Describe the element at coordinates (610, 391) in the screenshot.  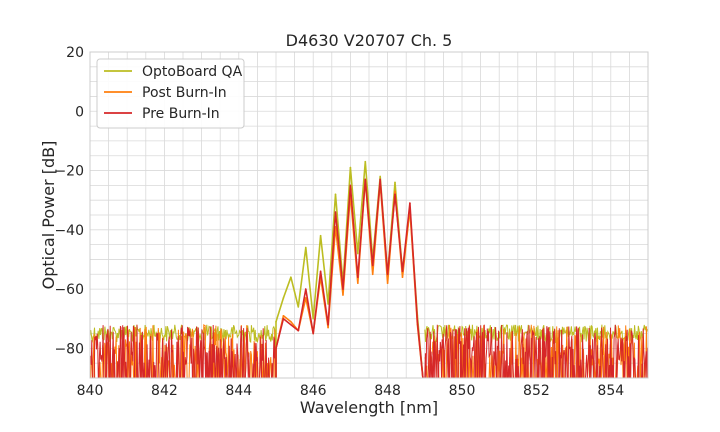
I see `x-tick-label: 854` at that location.